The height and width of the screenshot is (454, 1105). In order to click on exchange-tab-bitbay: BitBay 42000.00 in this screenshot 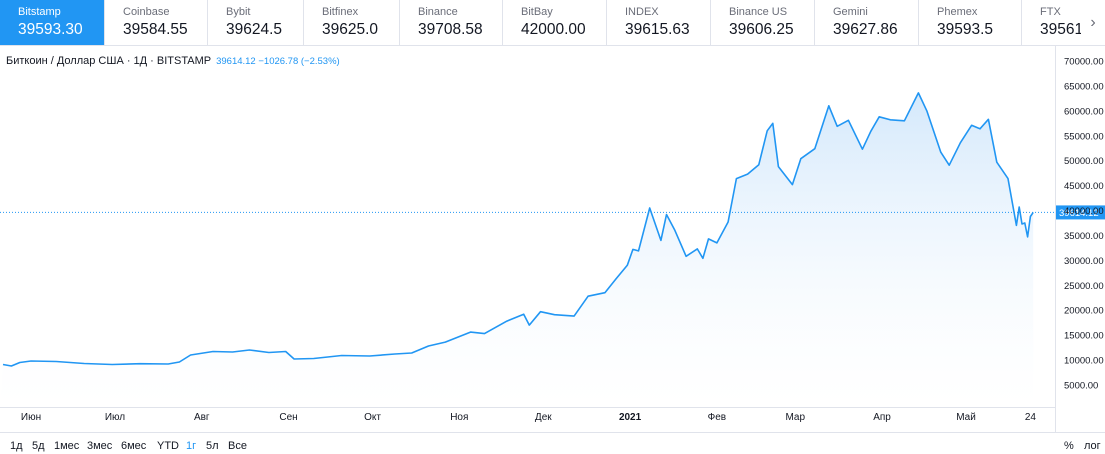, I will do `click(555, 22)`.